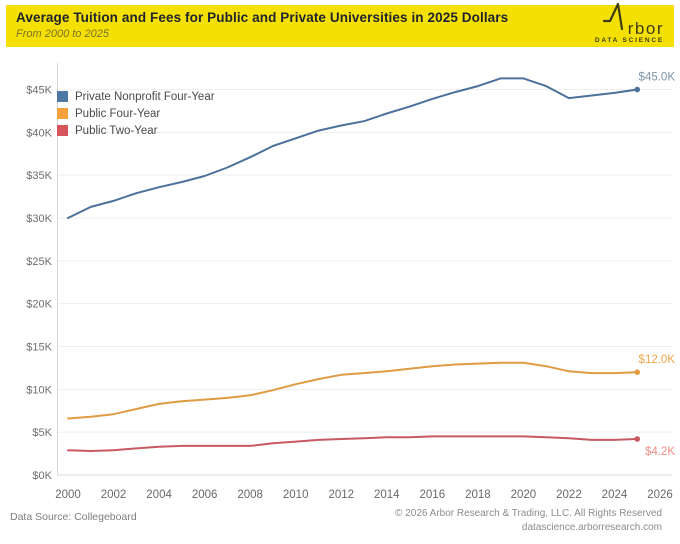  What do you see at coordinates (159, 495) in the screenshot?
I see `x-tick-label: 2004` at bounding box center [159, 495].